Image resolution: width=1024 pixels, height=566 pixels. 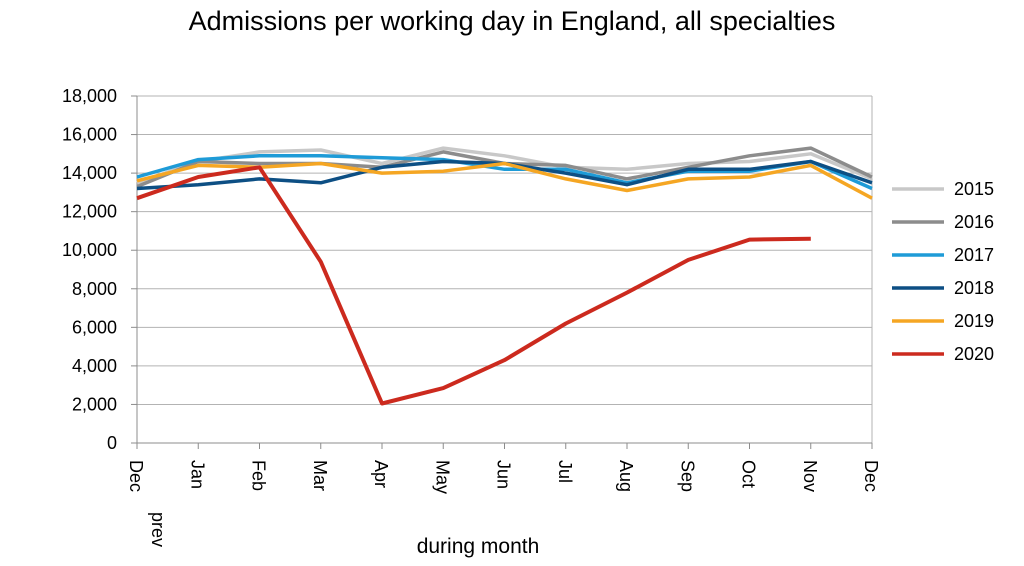 What do you see at coordinates (442, 477) in the screenshot?
I see `x-tick-label: May` at bounding box center [442, 477].